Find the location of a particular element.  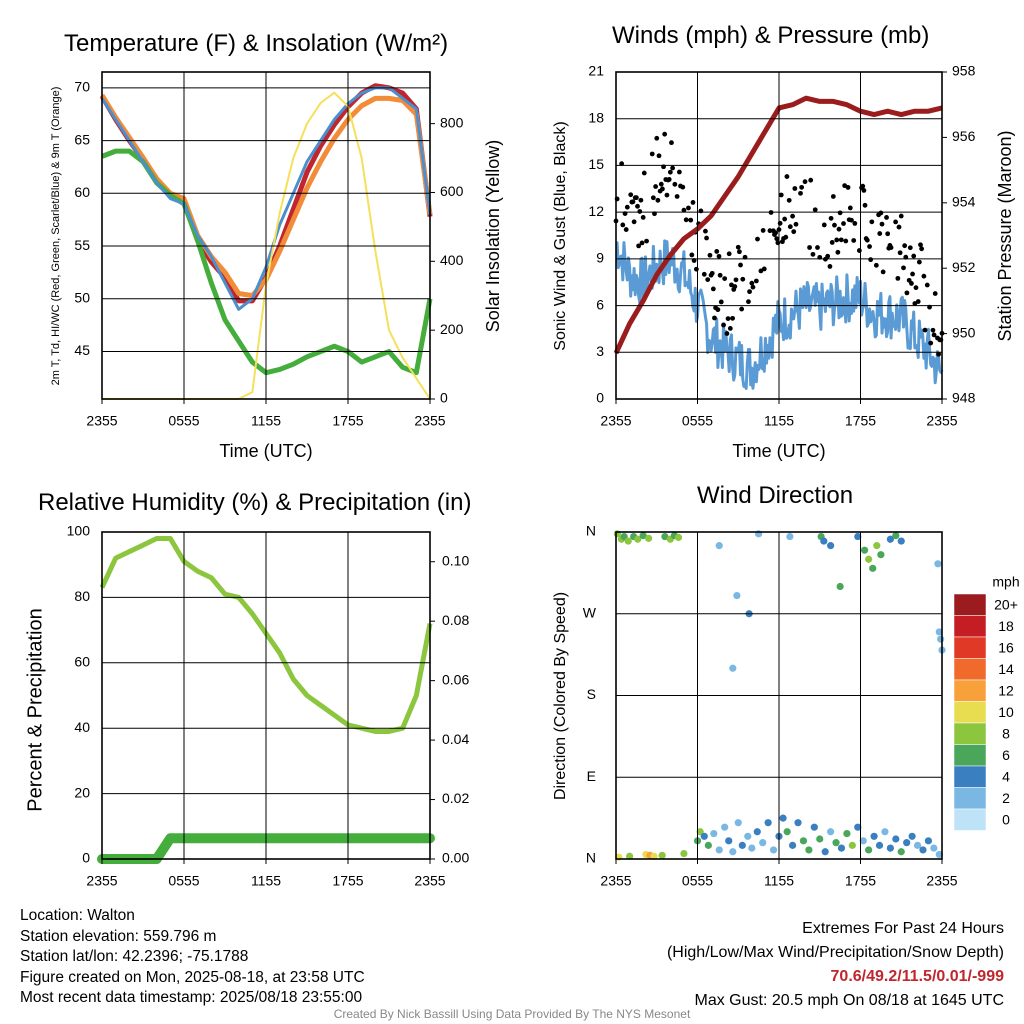

wind-tick-label: 12 is located at coordinates (596, 211).